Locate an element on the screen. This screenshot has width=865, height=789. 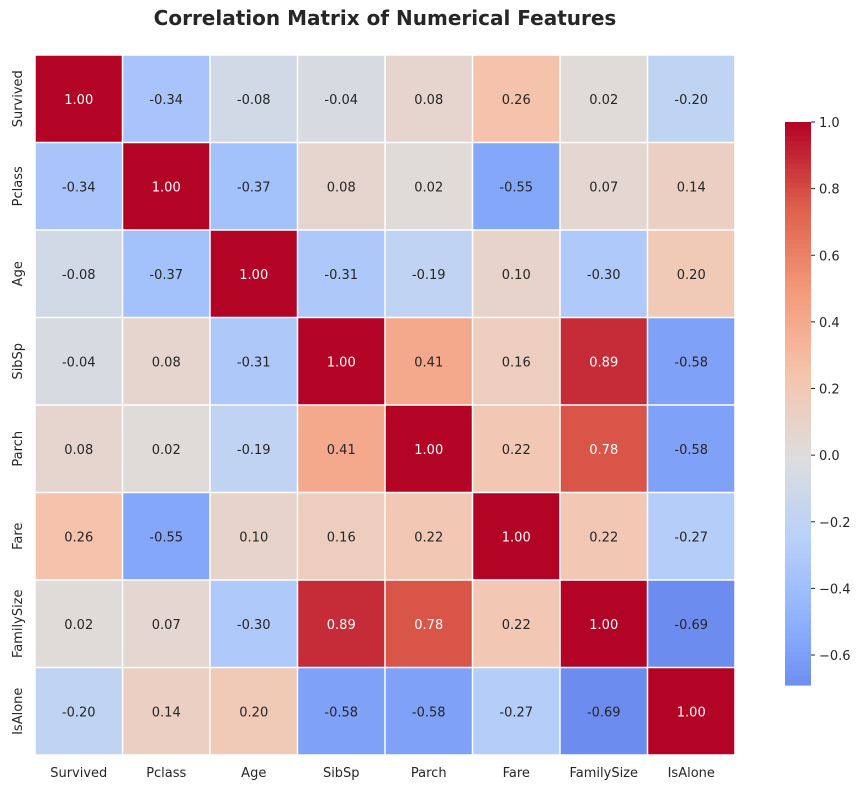
colorbar-tick-label: 0.8 is located at coordinates (829, 190).